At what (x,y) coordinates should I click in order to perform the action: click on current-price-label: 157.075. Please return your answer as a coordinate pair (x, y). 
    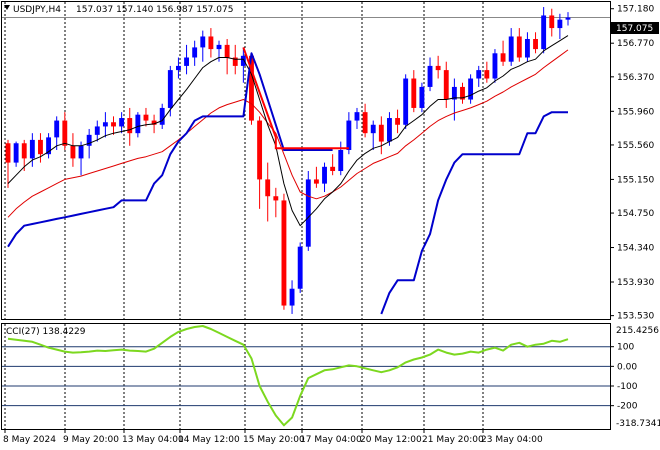
    Looking at the image, I should click on (634, 29).